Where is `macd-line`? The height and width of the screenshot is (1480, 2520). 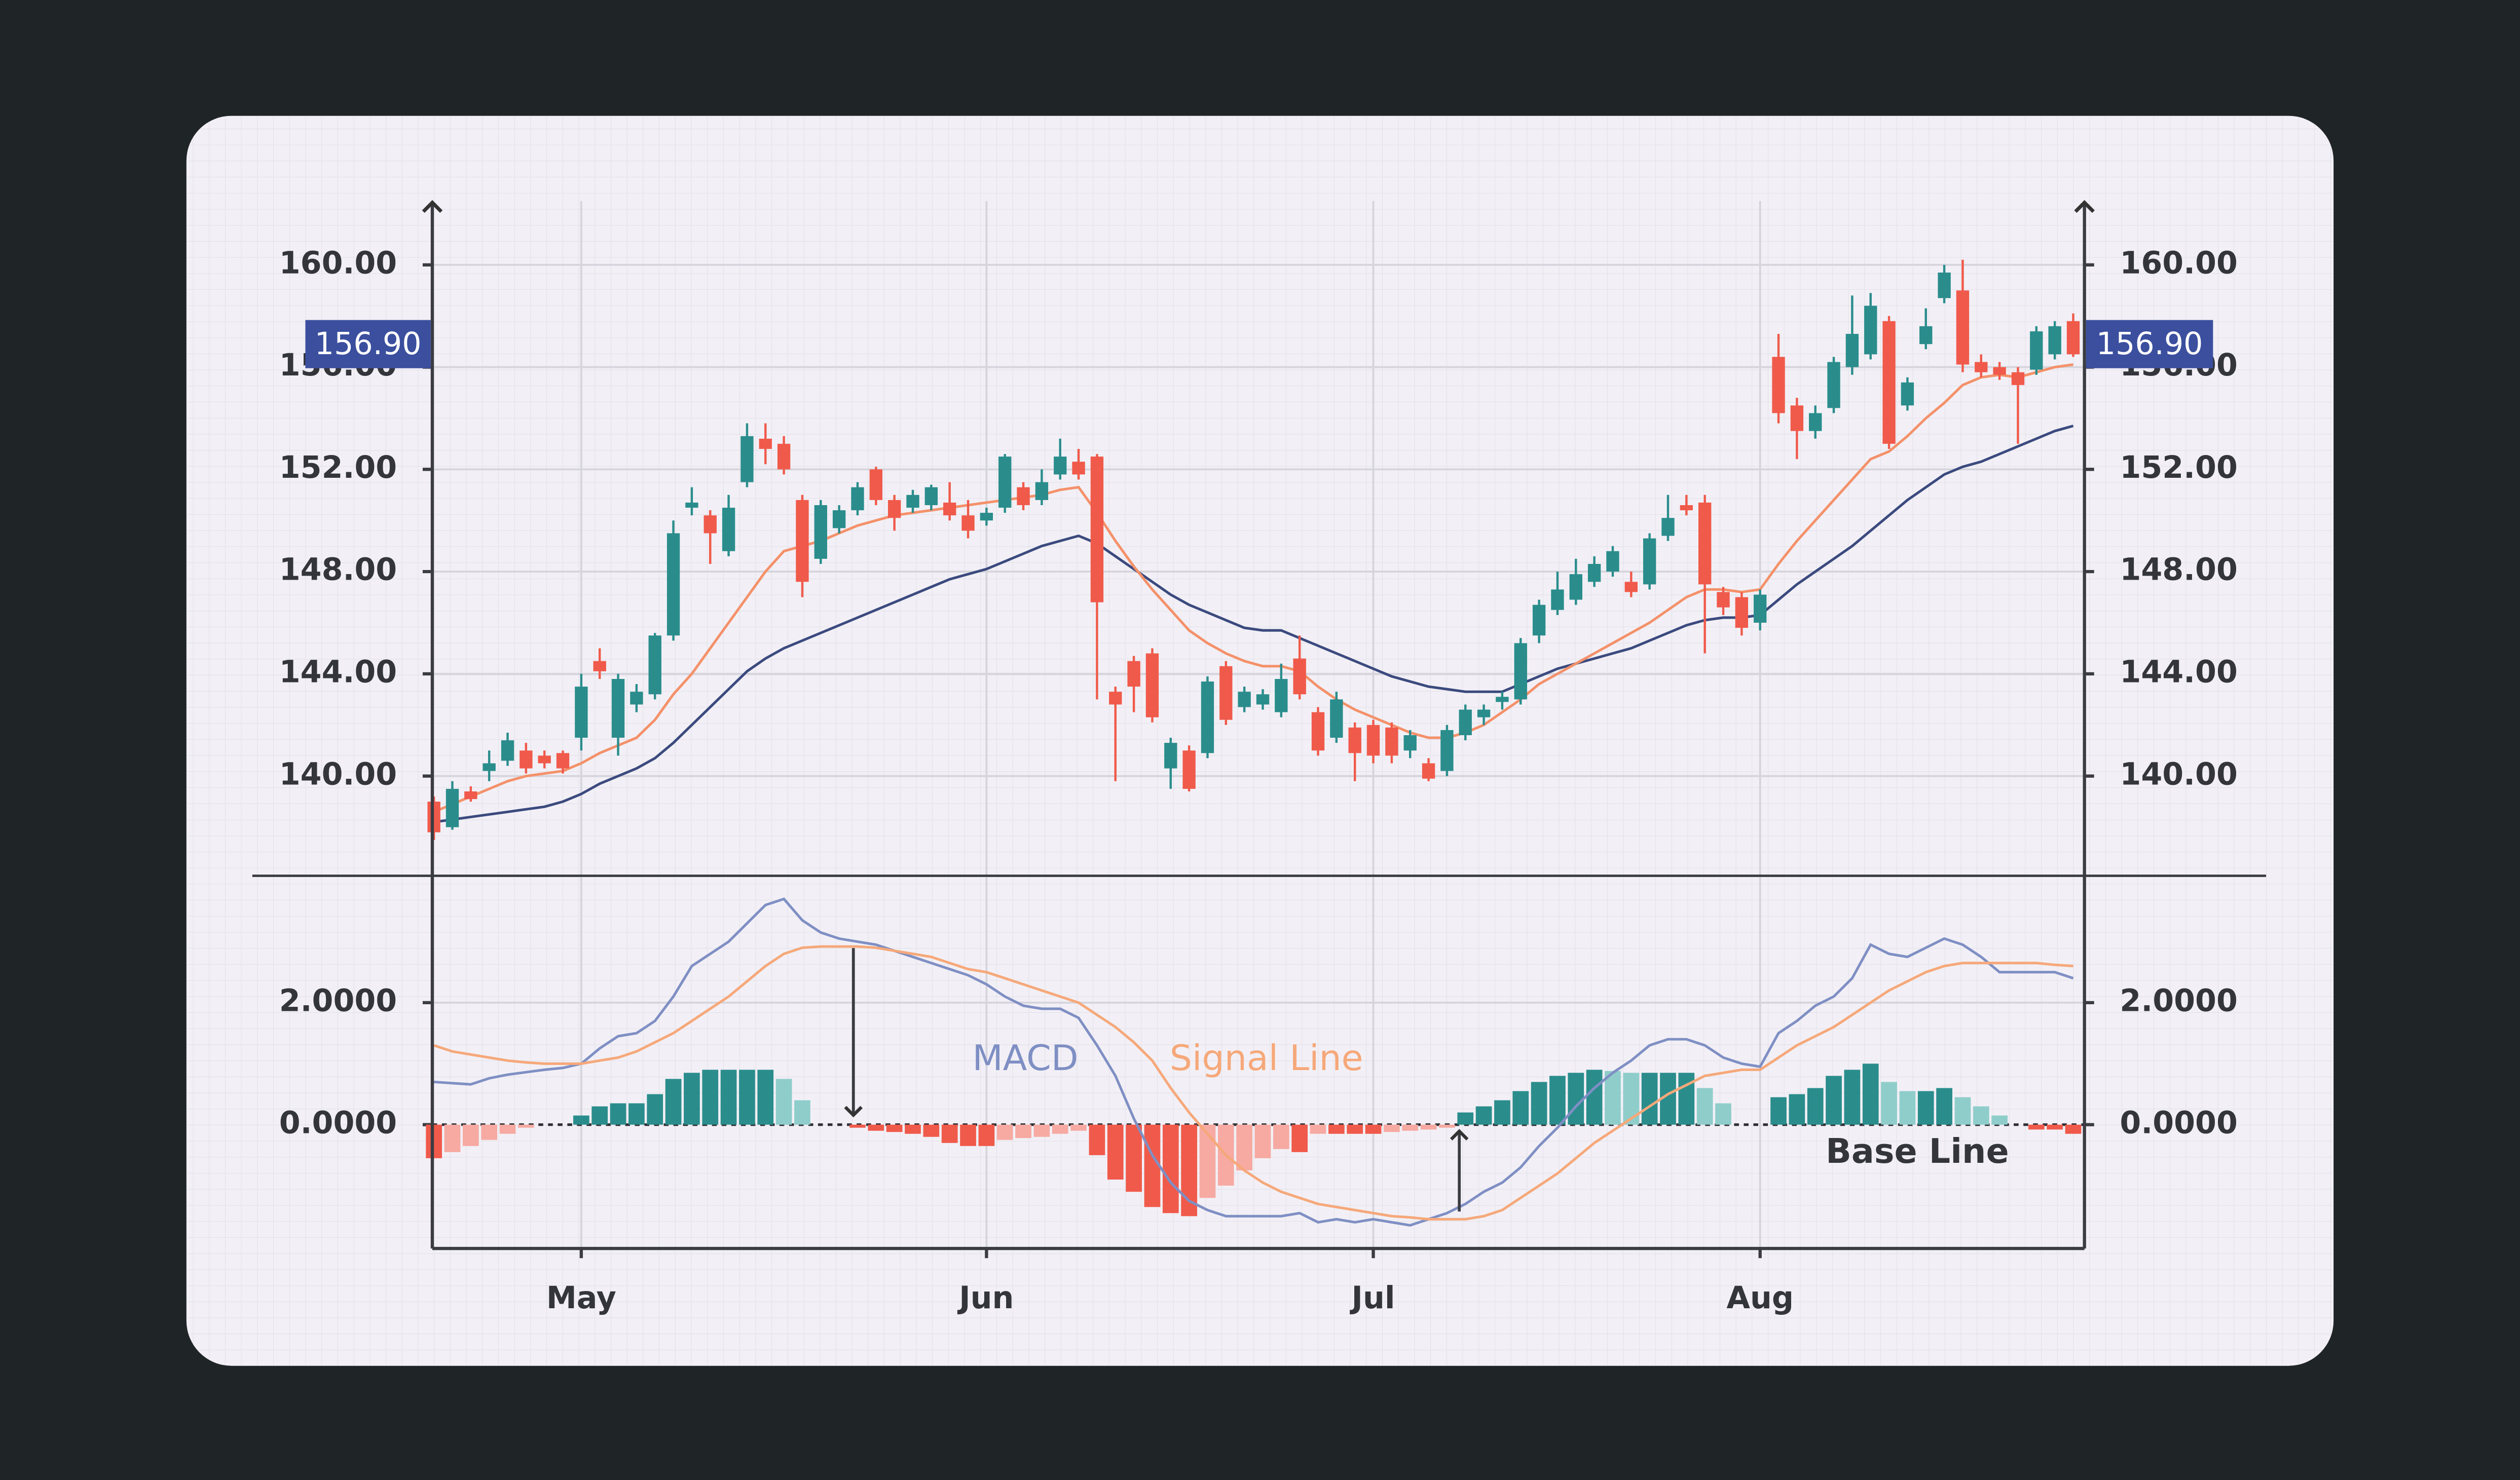 macd-line is located at coordinates (1254, 1062).